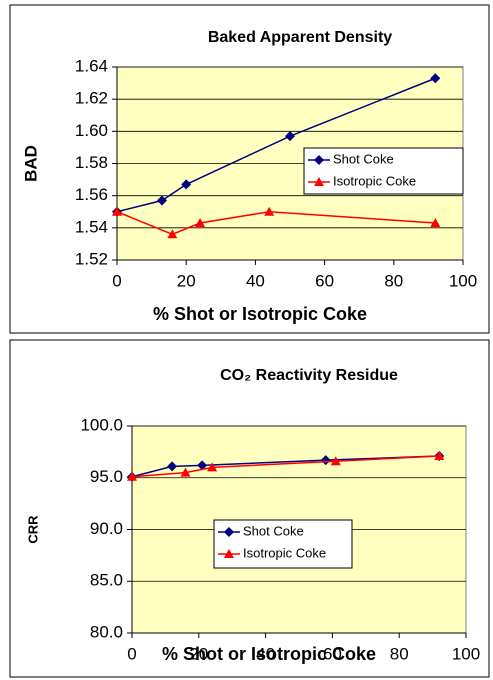 The image size is (493, 680). What do you see at coordinates (101, 424) in the screenshot?
I see `y-tick-label: 100.0` at bounding box center [101, 424].